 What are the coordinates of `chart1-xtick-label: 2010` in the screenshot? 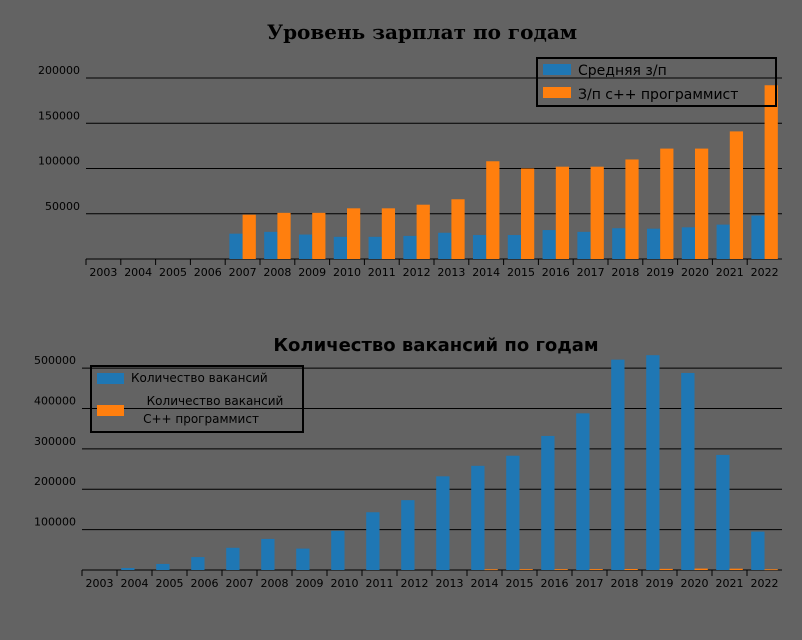 It's located at (347, 272).